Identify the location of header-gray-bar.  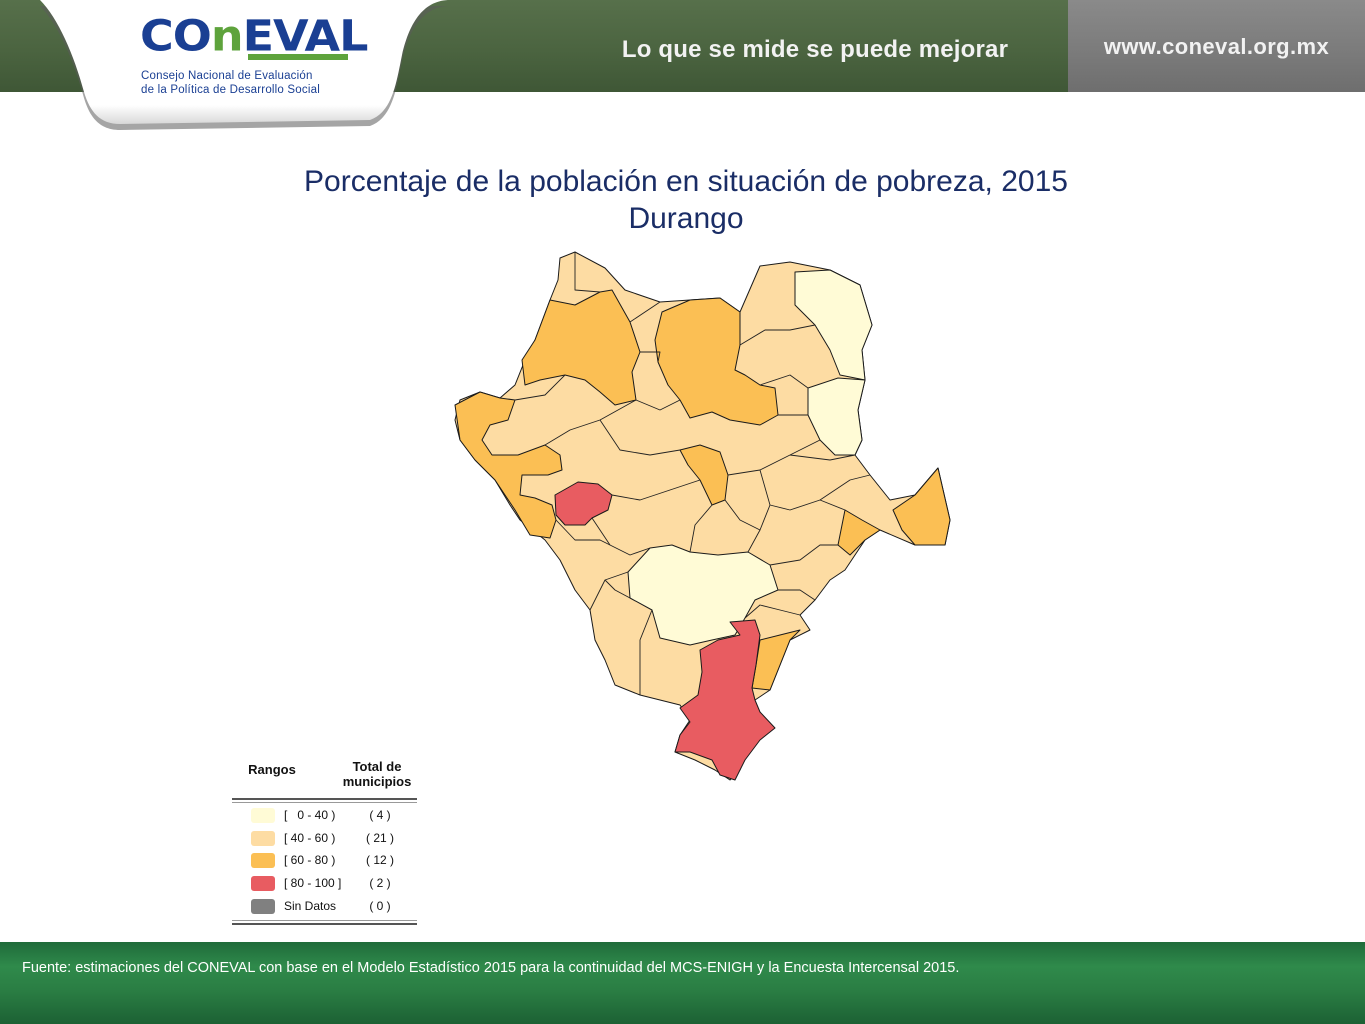
(1216, 46).